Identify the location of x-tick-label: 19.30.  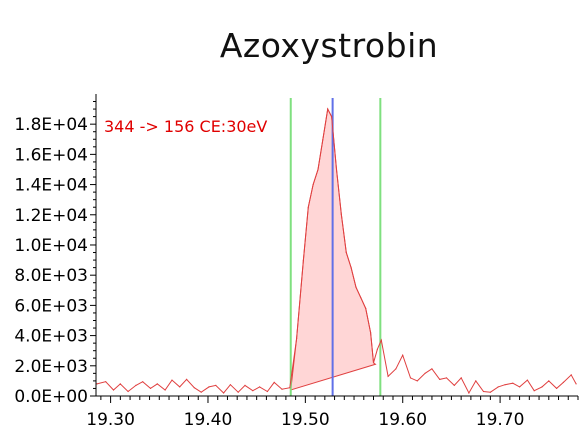
(110, 420).